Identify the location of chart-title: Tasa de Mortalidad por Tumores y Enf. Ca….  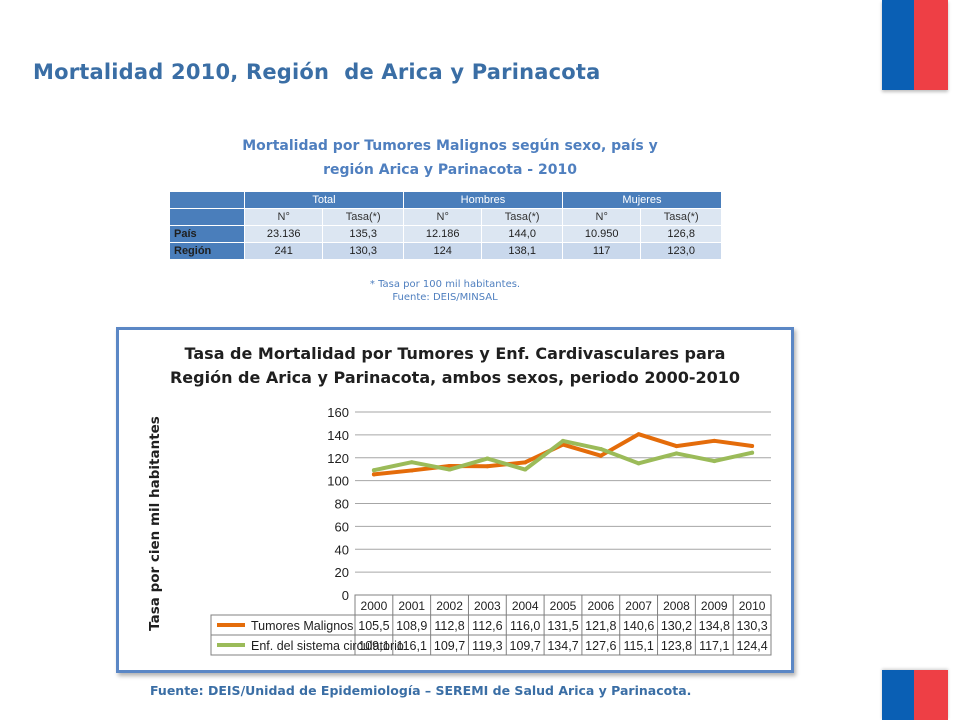
(455, 366).